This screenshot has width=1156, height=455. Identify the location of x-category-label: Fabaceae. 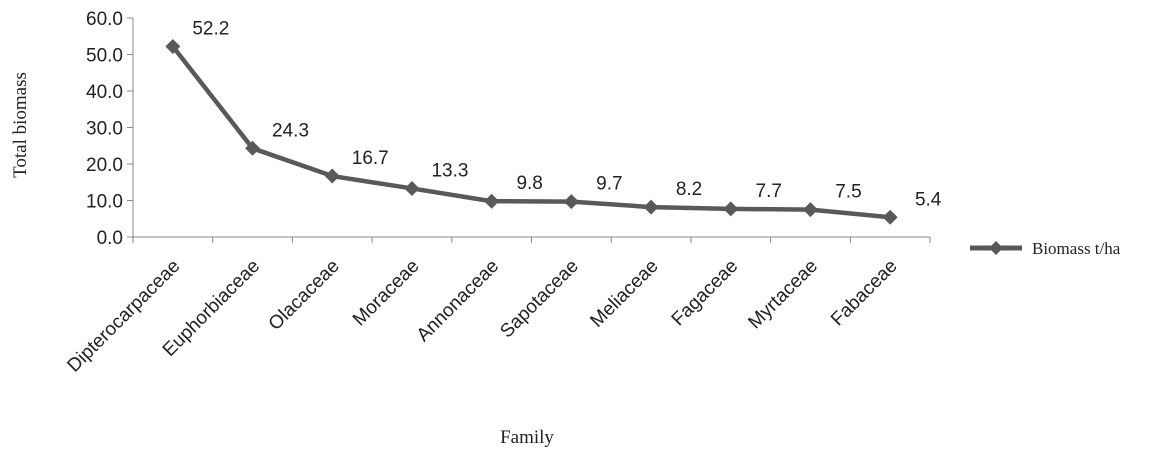
(864, 293).